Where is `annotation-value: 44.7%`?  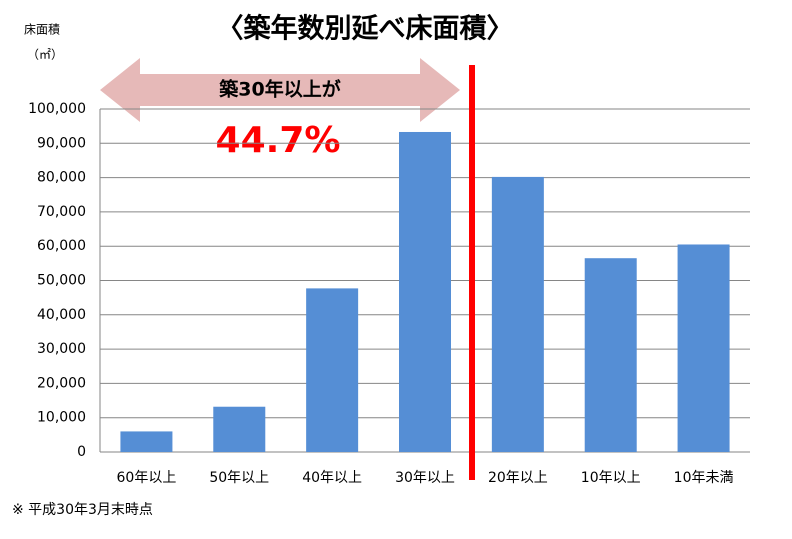 annotation-value: 44.7% is located at coordinates (278, 140).